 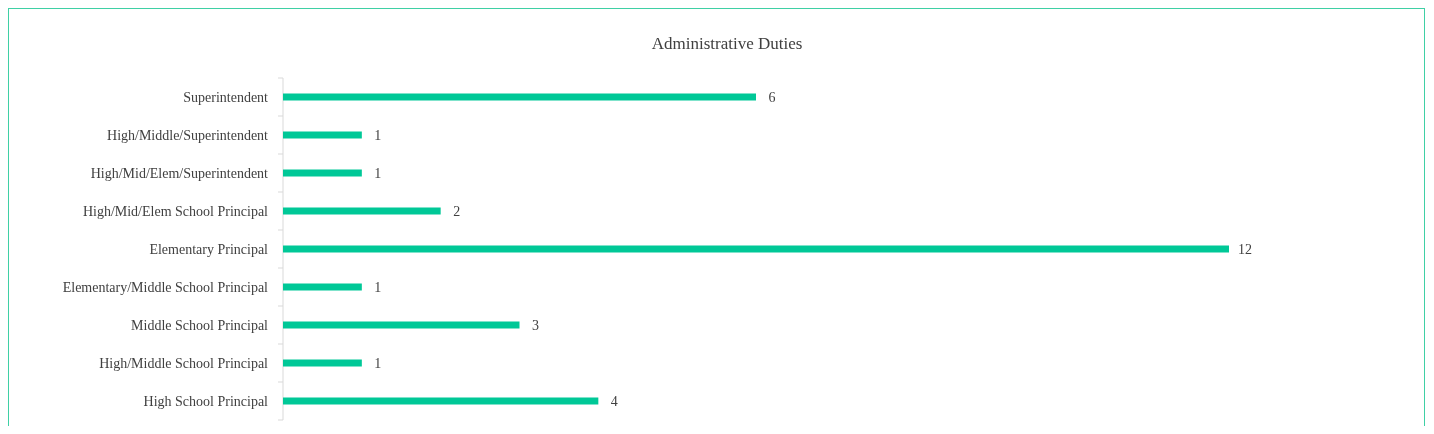 What do you see at coordinates (209, 249) in the screenshot?
I see `y-tick-label: Elementary Principal` at bounding box center [209, 249].